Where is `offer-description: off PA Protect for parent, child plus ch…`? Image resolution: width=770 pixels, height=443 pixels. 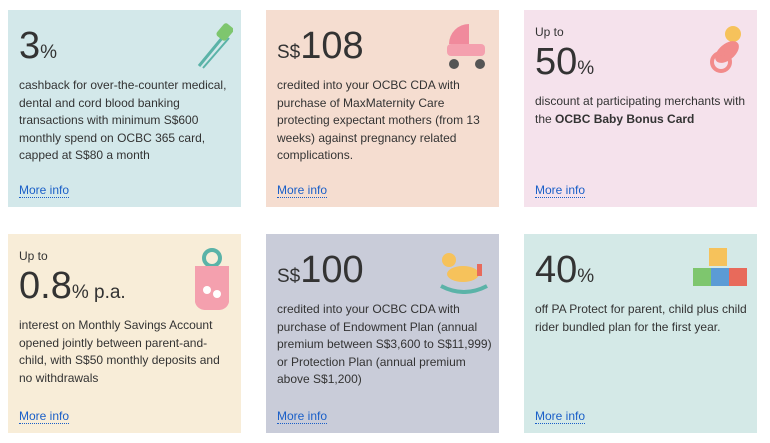 offer-description: off PA Protect for parent, child plus ch… is located at coordinates (642, 318).